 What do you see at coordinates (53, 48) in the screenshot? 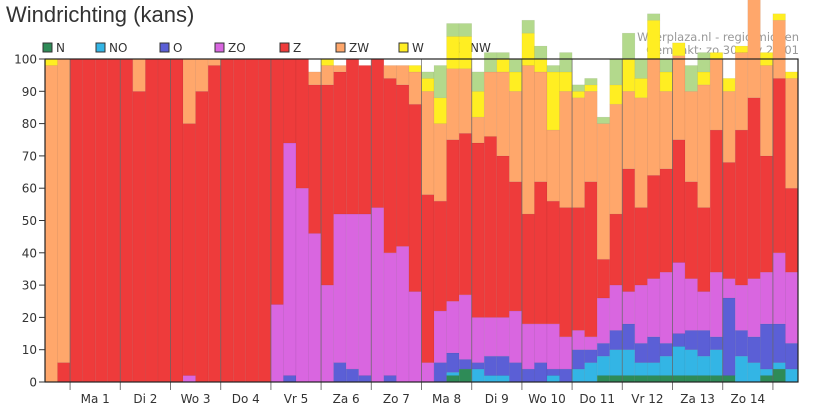
I see `legend-item-n: N` at bounding box center [53, 48].